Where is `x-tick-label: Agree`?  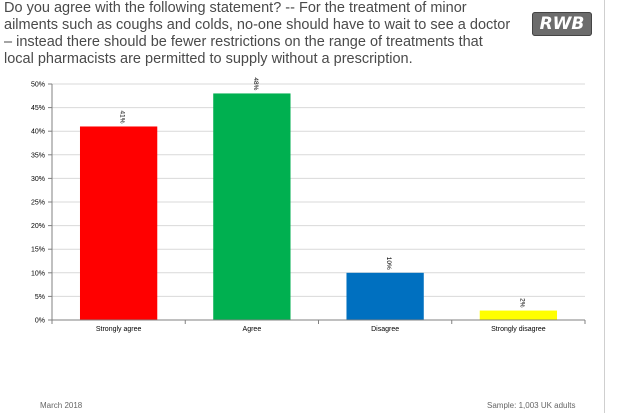
x-tick-label: Agree is located at coordinates (252, 329).